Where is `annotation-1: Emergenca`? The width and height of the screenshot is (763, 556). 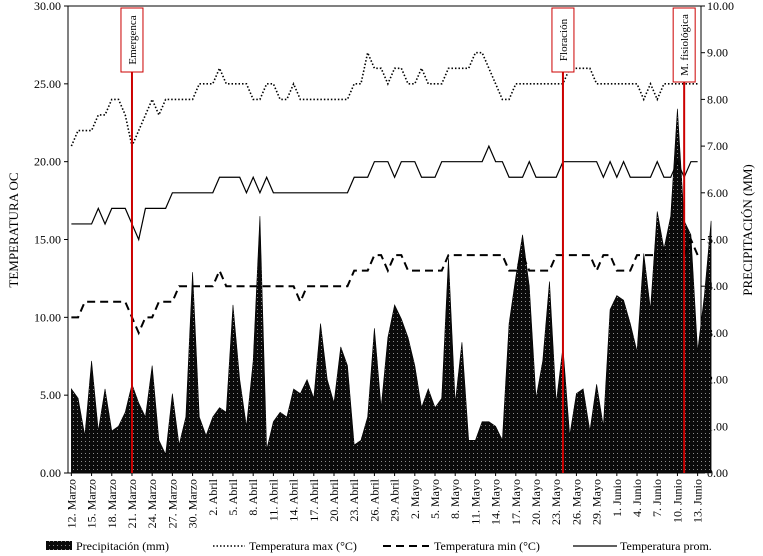 annotation-1: Emergenca is located at coordinates (132, 240).